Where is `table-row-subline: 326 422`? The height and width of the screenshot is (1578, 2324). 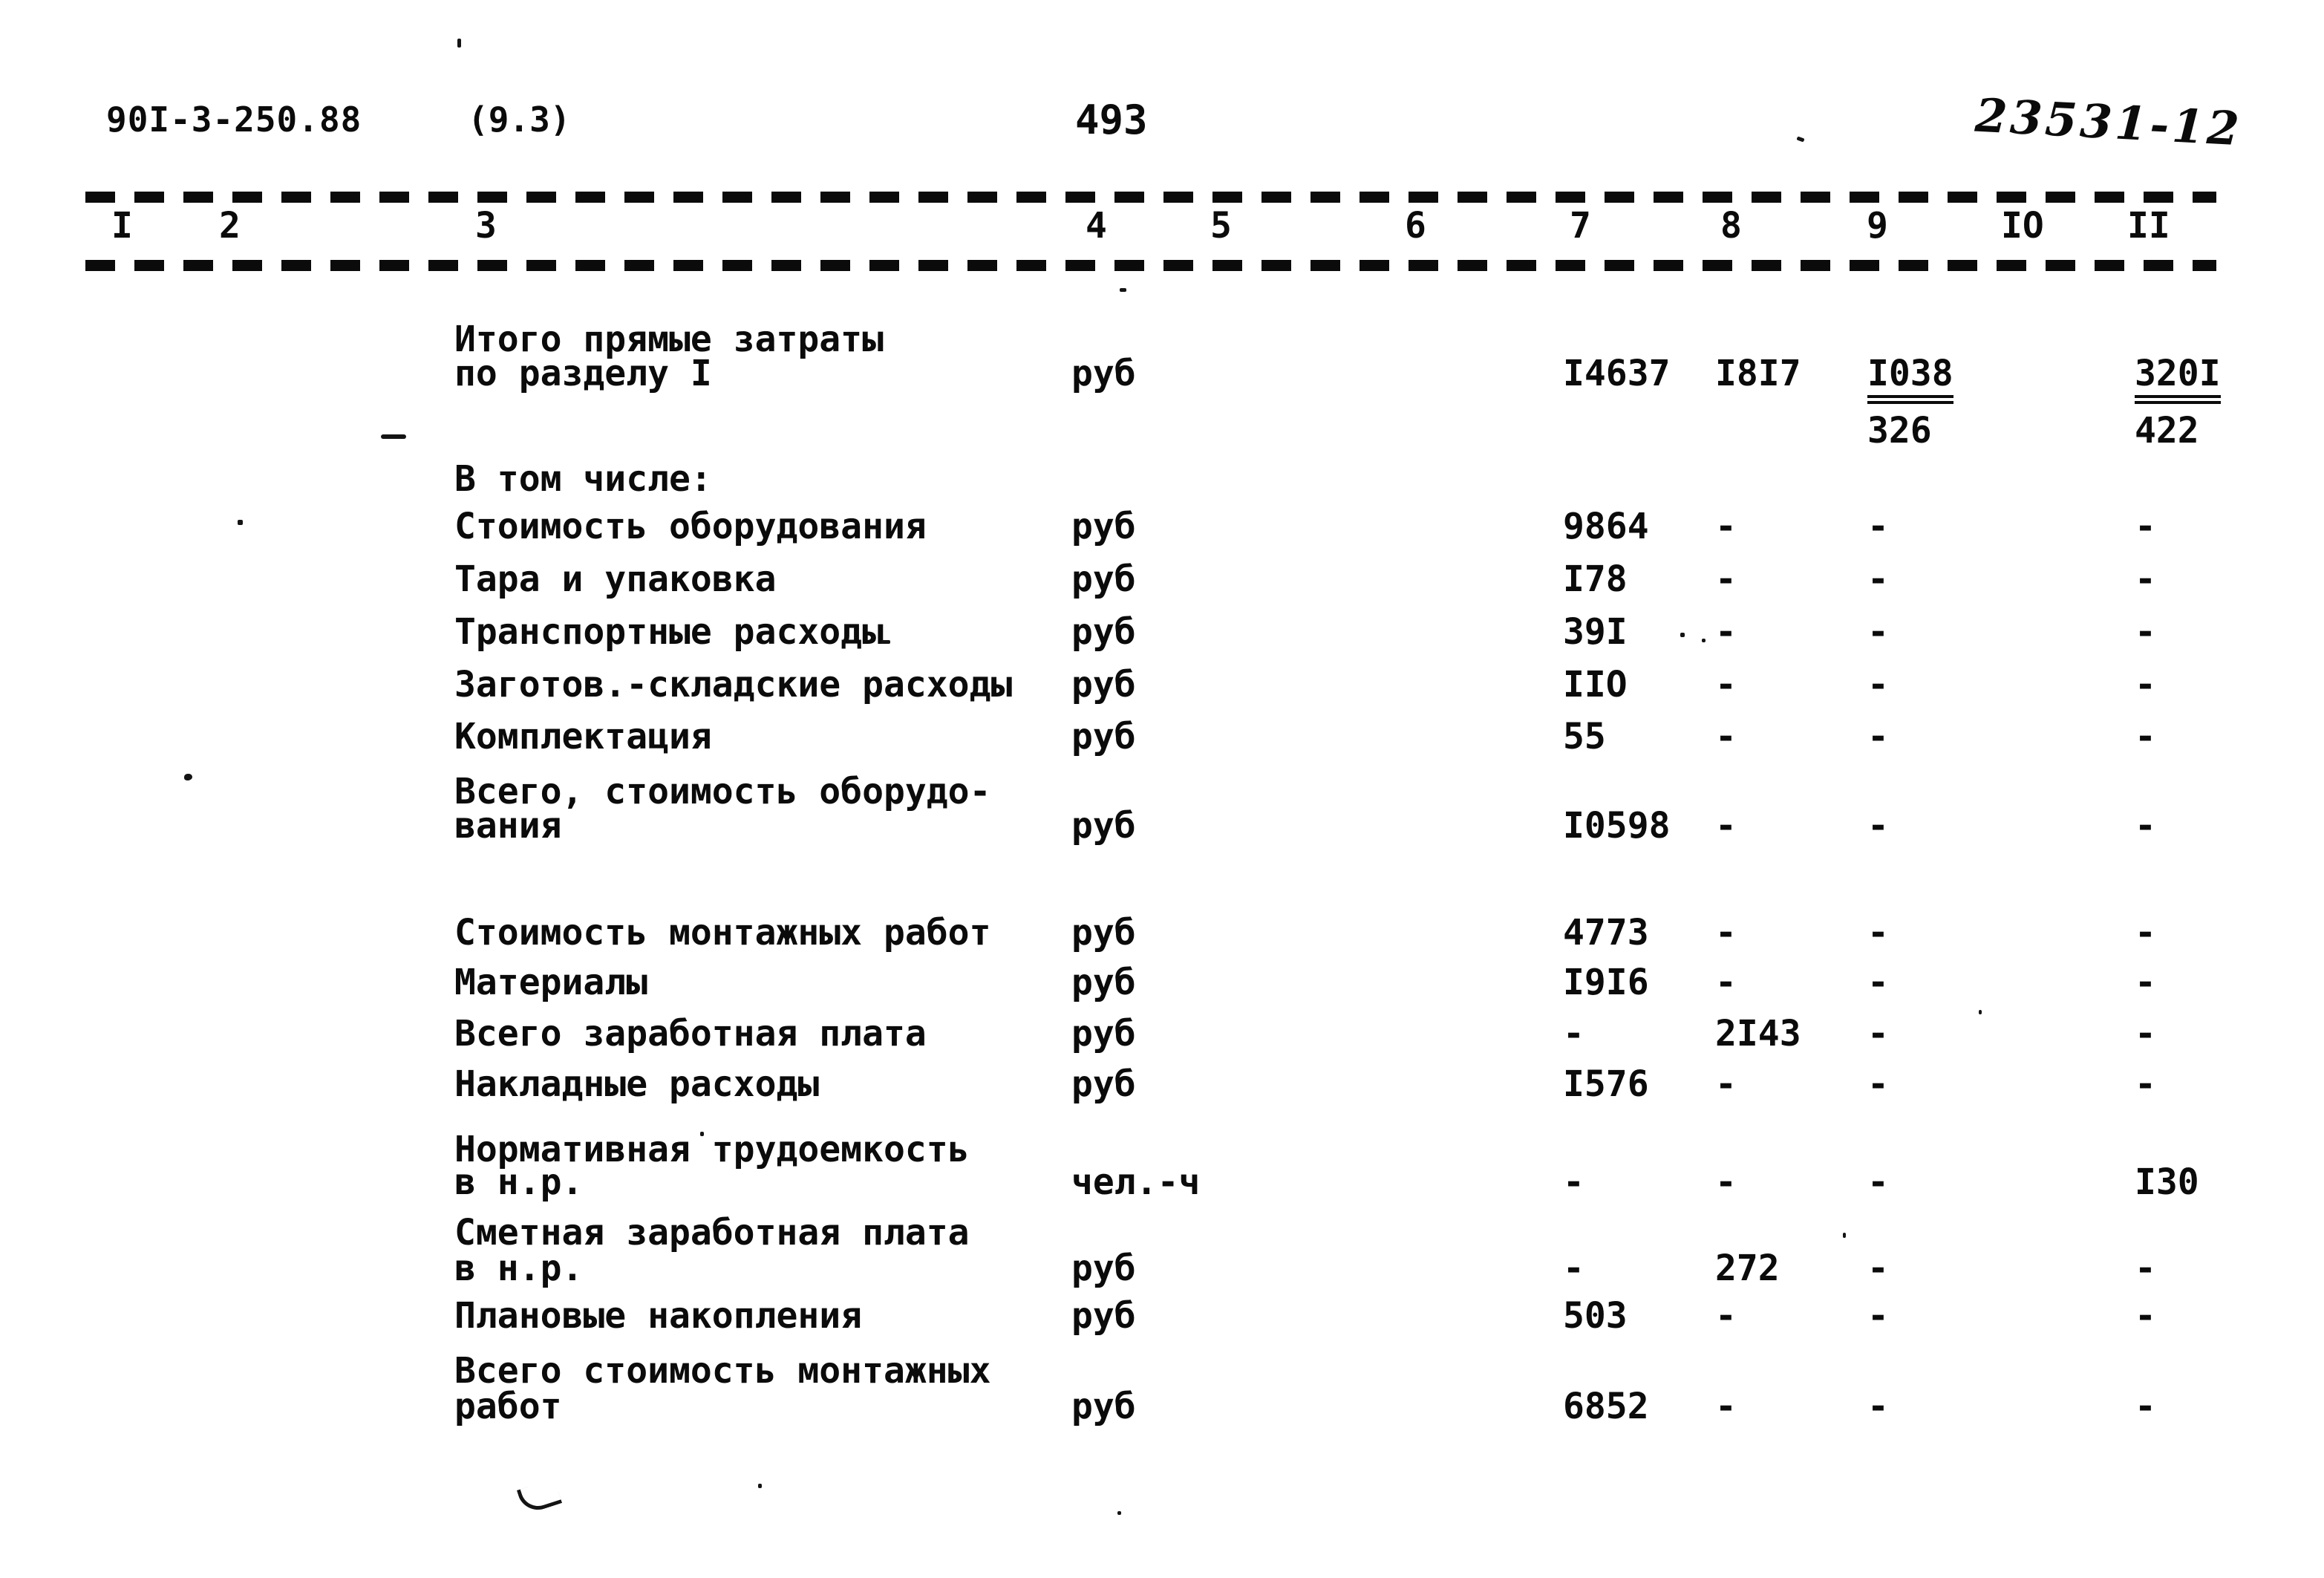 table-row-subline: 326 422 is located at coordinates (1162, 432).